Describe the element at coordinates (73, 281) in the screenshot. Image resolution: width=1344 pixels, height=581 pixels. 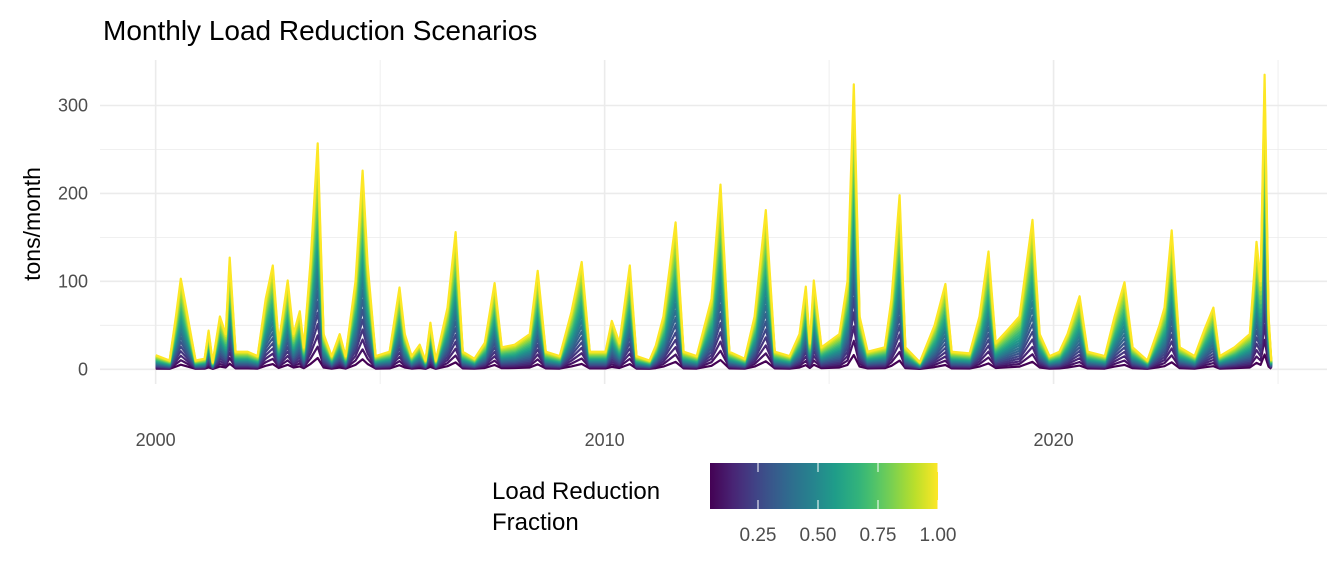
I see `y-tick-label: 100` at that location.